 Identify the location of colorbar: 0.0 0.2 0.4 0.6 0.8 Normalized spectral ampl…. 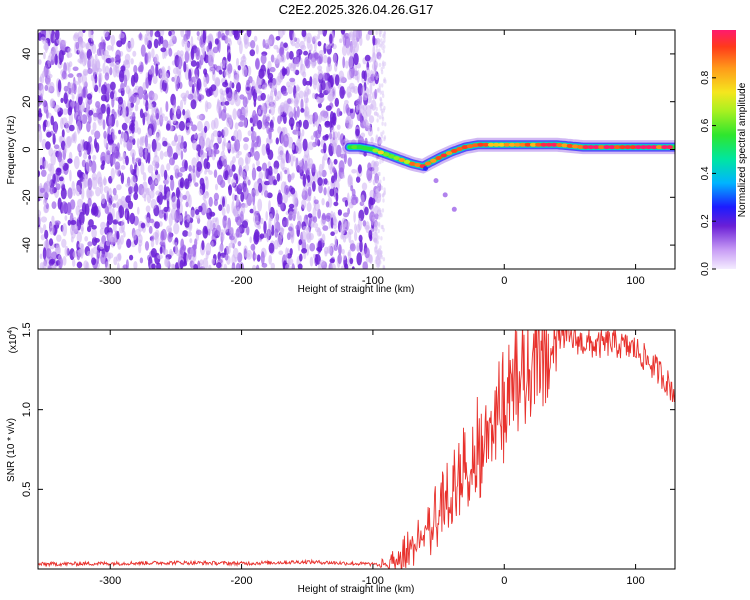
(724, 153).